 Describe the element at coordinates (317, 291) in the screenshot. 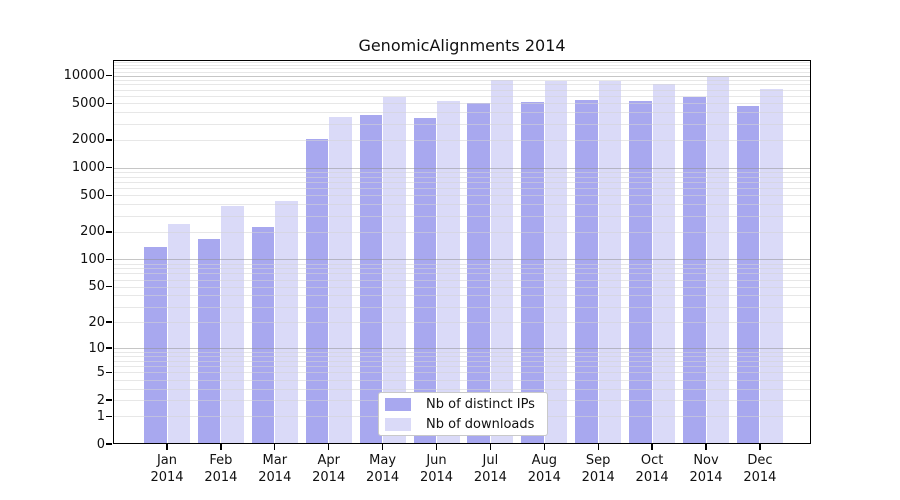

I see `bar-distinct-ips-apr` at that location.